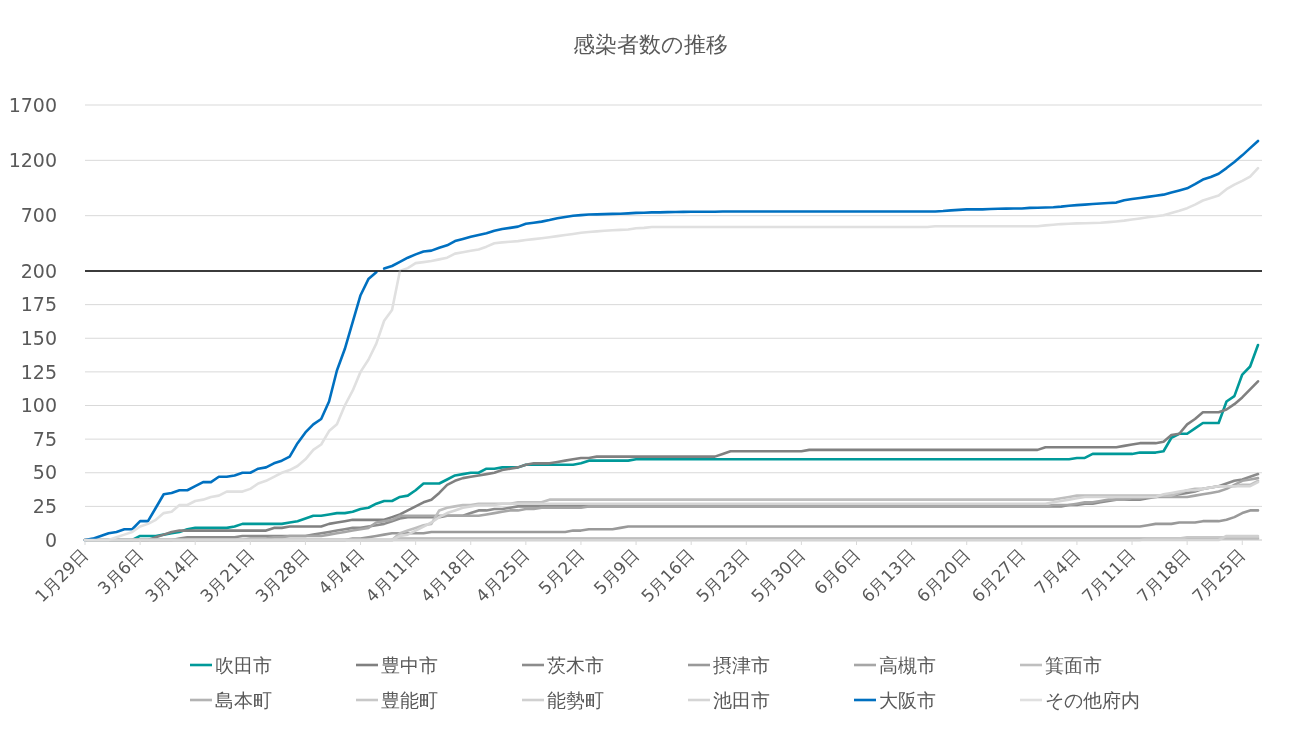  What do you see at coordinates (575, 699) in the screenshot?
I see `legend-label: 能勢町` at bounding box center [575, 699].